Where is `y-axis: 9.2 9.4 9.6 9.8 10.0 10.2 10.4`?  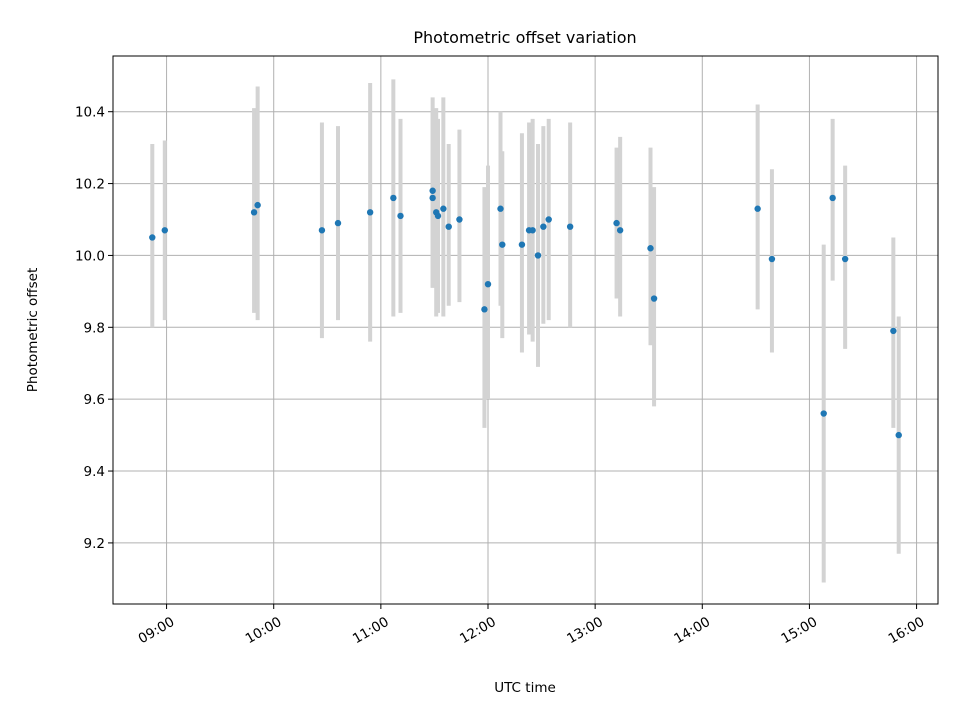
y-axis: 9.2 9.4 9.6 9.8 10.0 10.2 10.4 is located at coordinates (94, 328).